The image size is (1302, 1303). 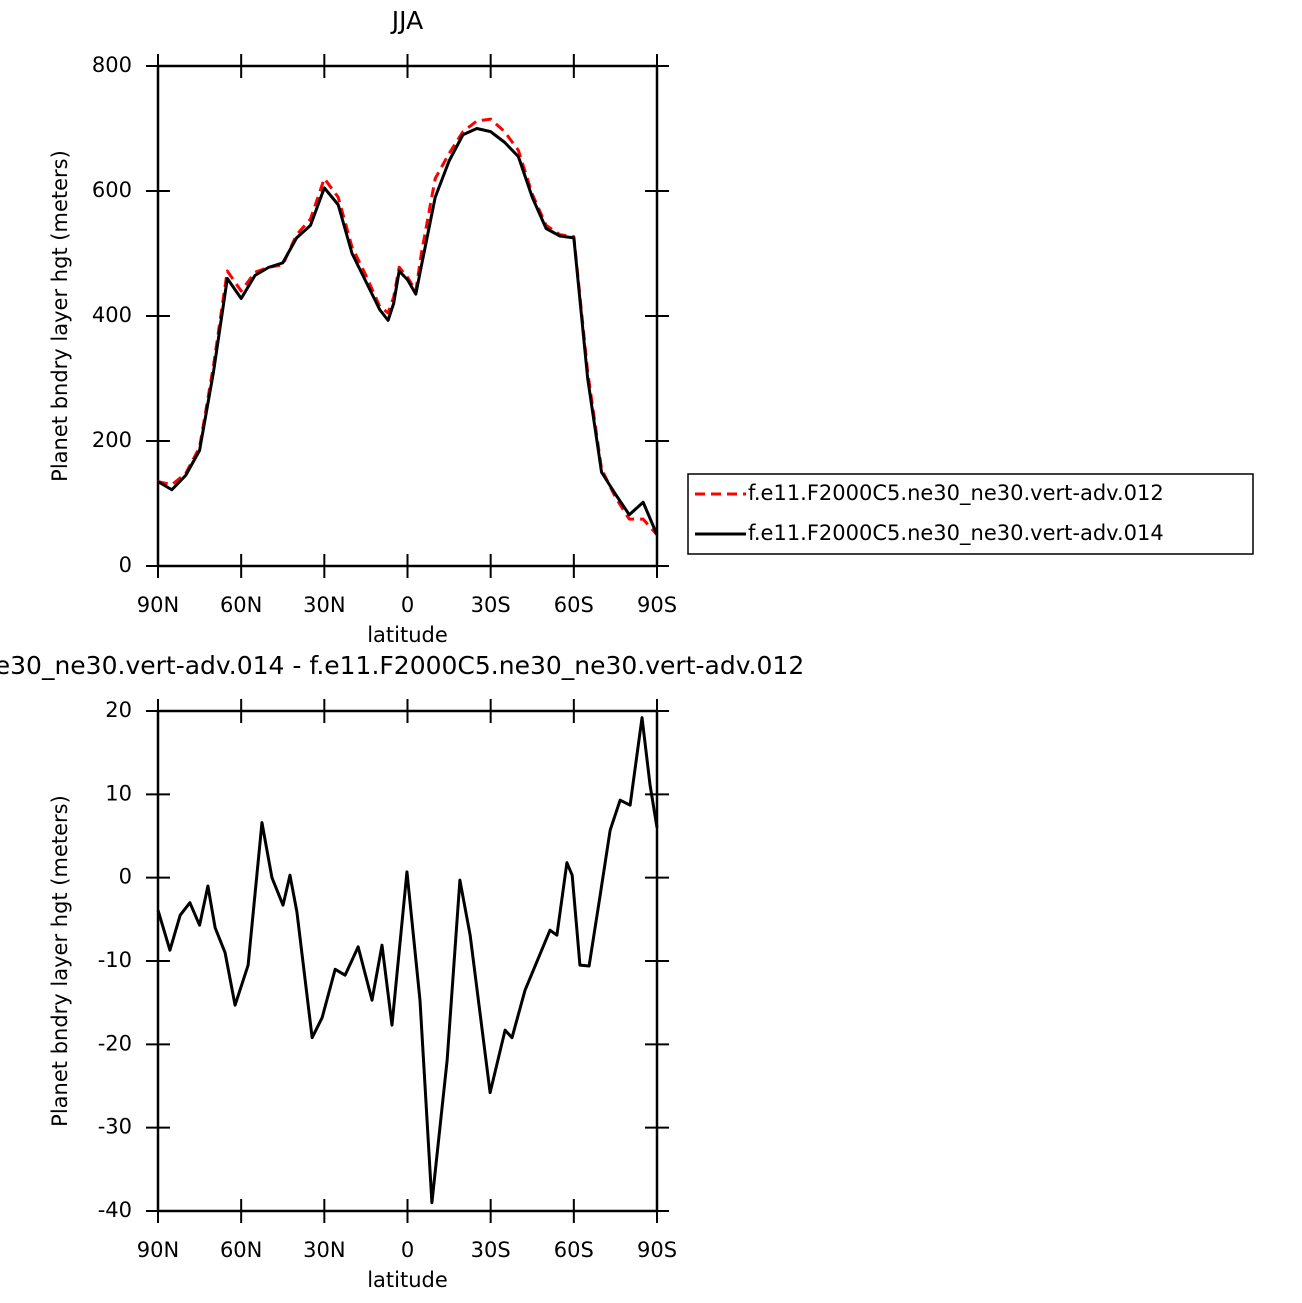 What do you see at coordinates (118, 793) in the screenshot?
I see `y-tick-label: 10` at bounding box center [118, 793].